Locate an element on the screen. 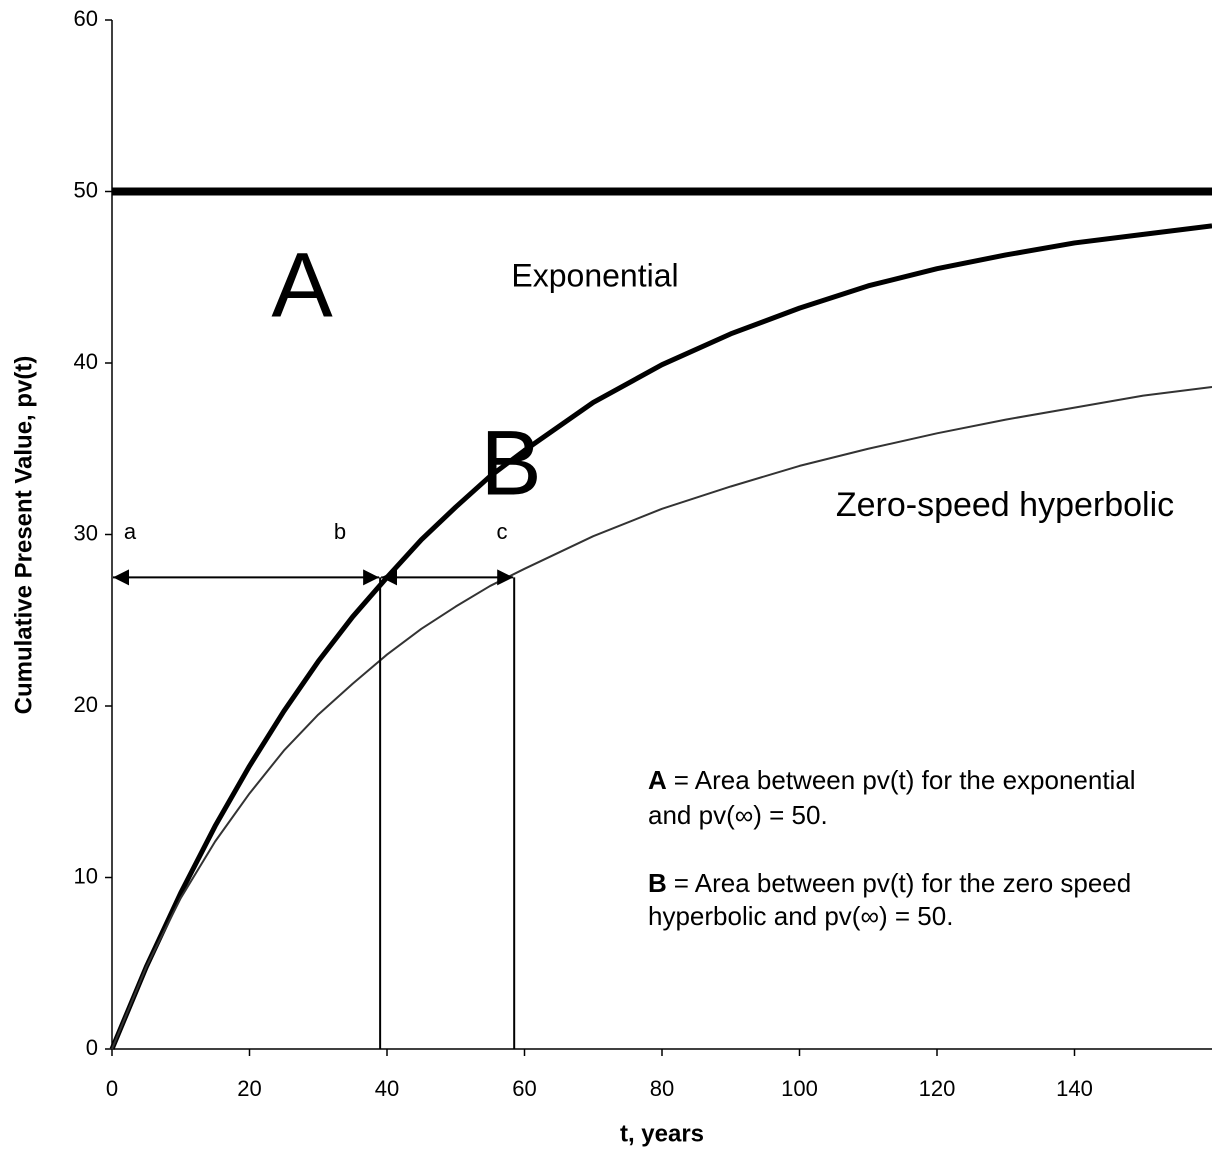 The width and height of the screenshot is (1212, 1153). interval-label: a is located at coordinates (130, 531).